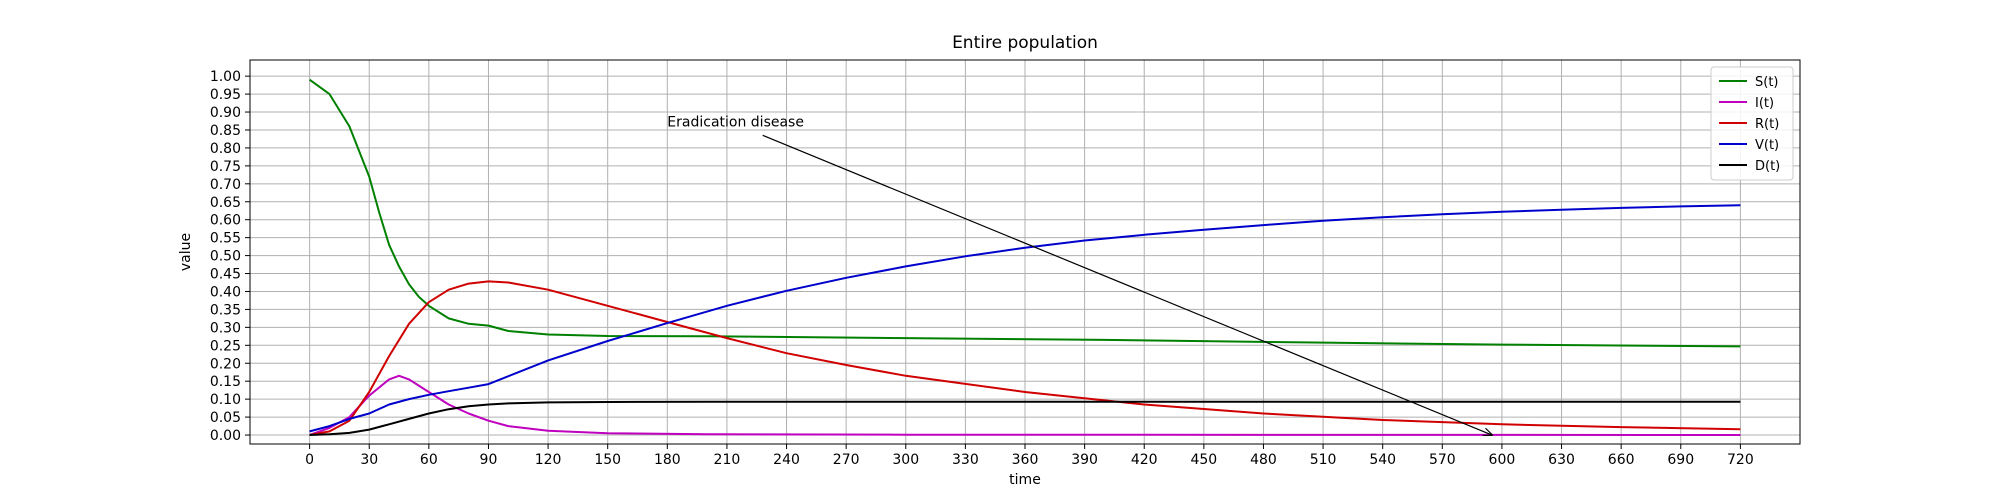 Image resolution: width=2000 pixels, height=500 pixels. I want to click on x-tick-label: 630, so click(1561, 460).